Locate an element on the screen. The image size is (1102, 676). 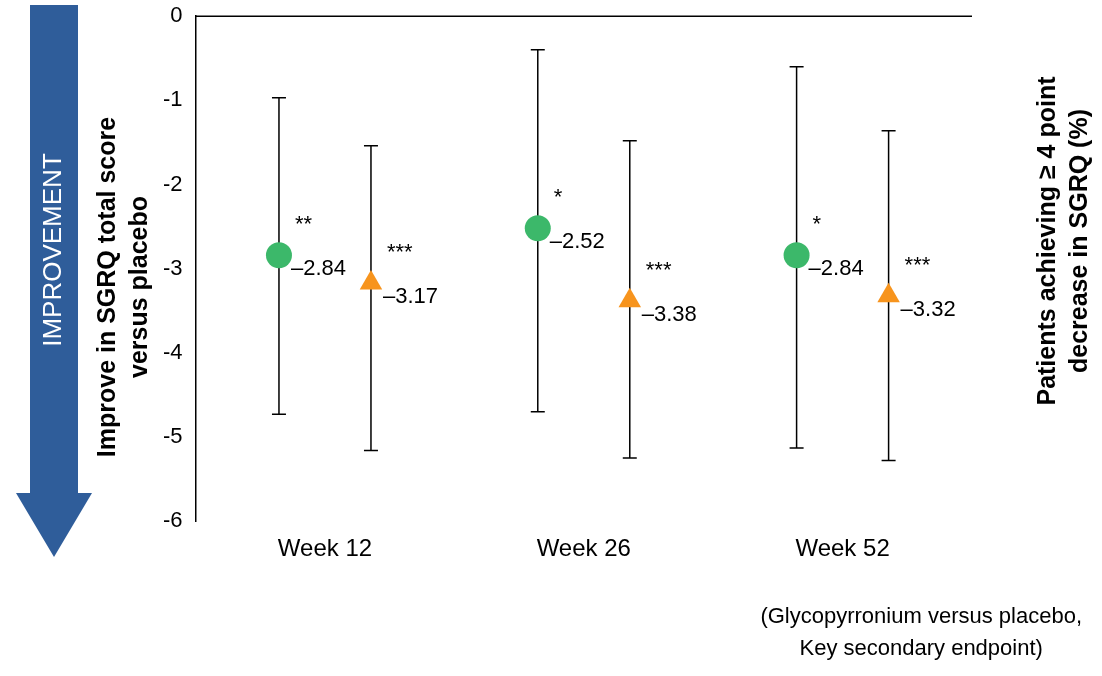
y-tick-label: -4 is located at coordinates (173, 351).